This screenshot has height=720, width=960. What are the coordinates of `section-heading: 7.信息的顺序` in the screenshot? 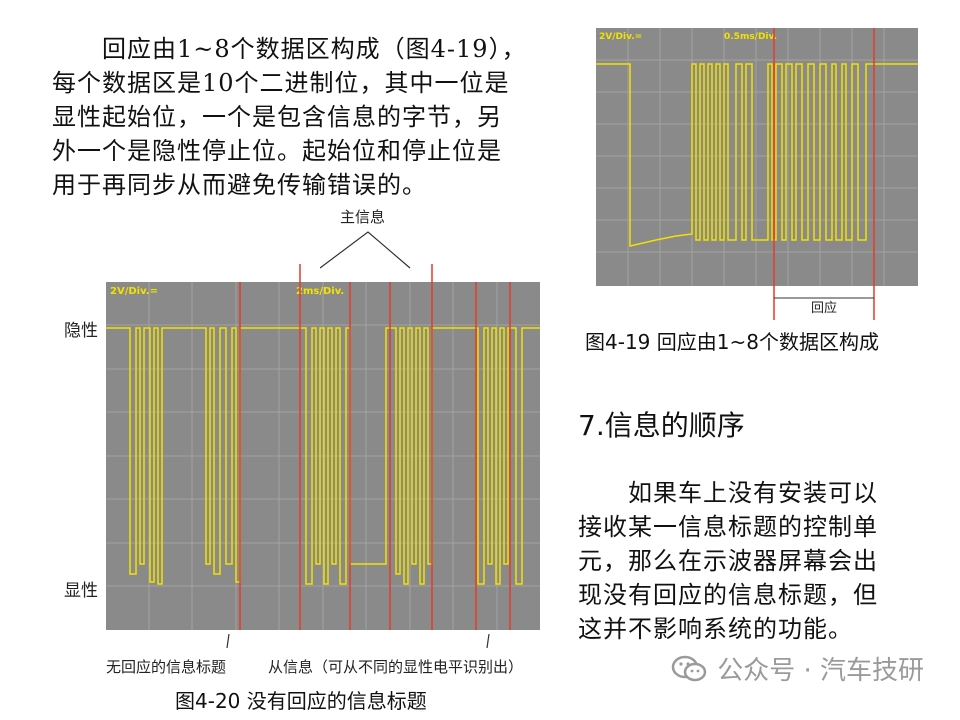 It's located at (661, 425).